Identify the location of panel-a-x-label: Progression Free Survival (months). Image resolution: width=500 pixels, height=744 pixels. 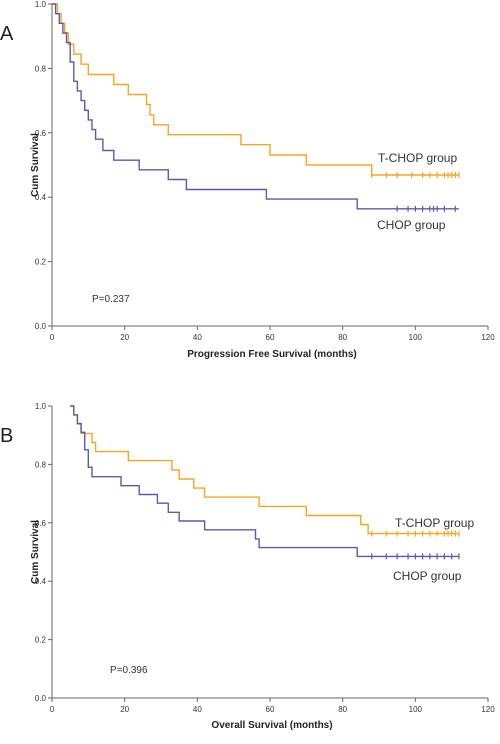
(272, 354).